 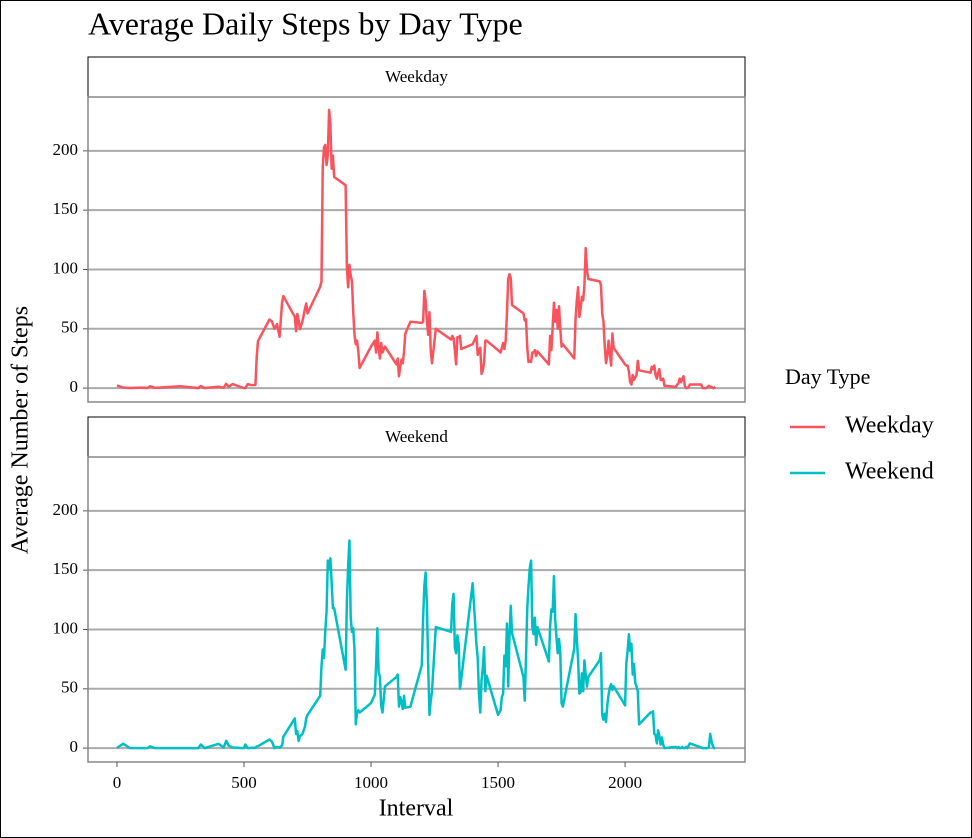 I want to click on chart-title: Average Daily Steps by Day Type, so click(x=305, y=23).